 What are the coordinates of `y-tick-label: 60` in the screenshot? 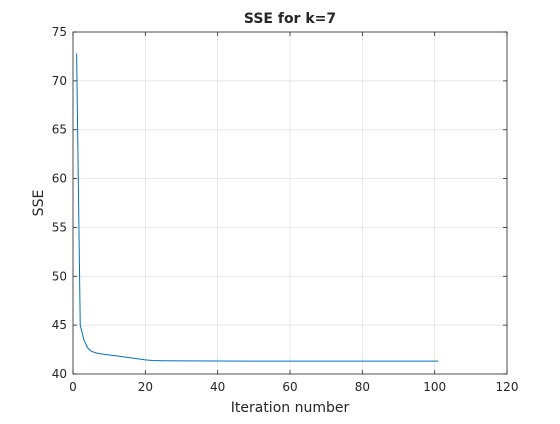 It's located at (59, 179).